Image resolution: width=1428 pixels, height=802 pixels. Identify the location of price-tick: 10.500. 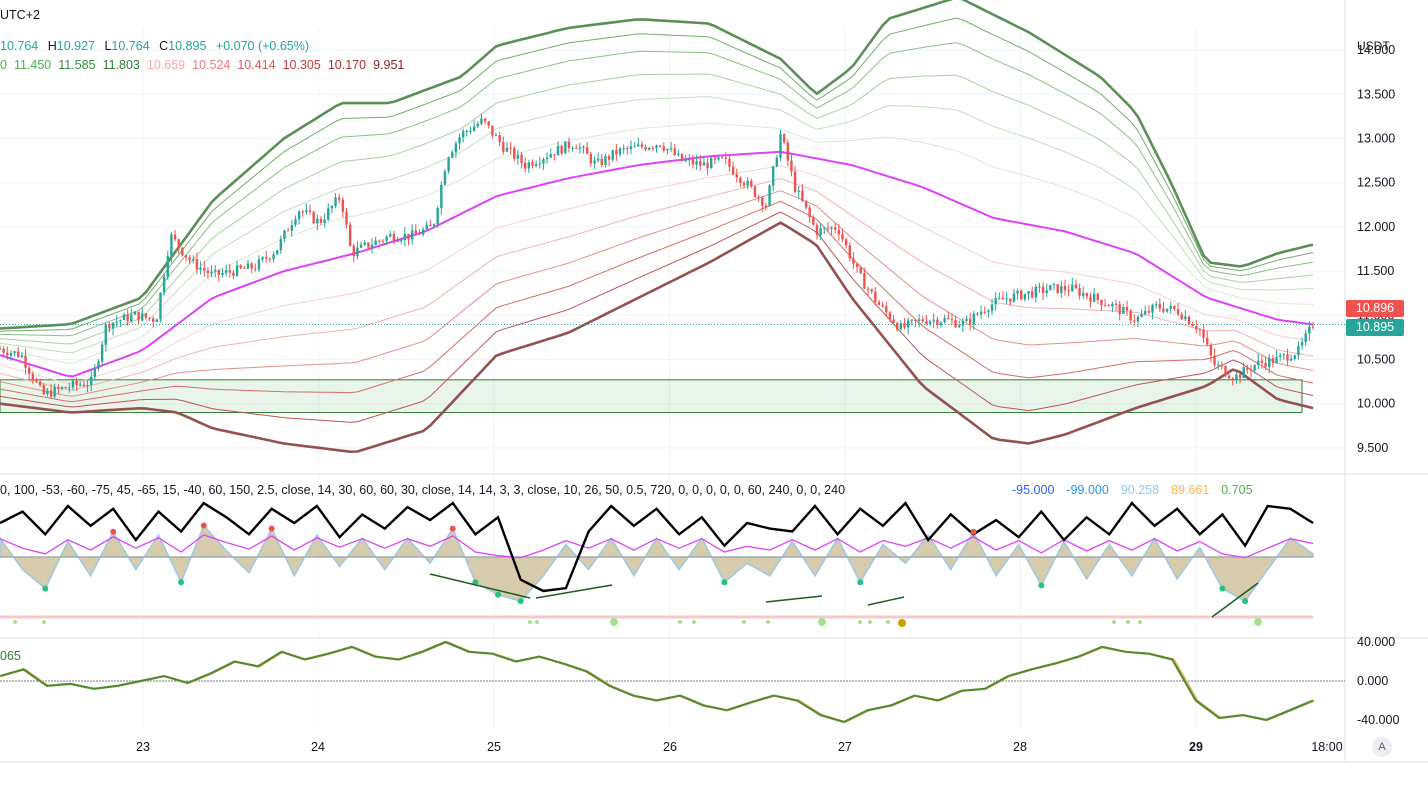
(1376, 360).